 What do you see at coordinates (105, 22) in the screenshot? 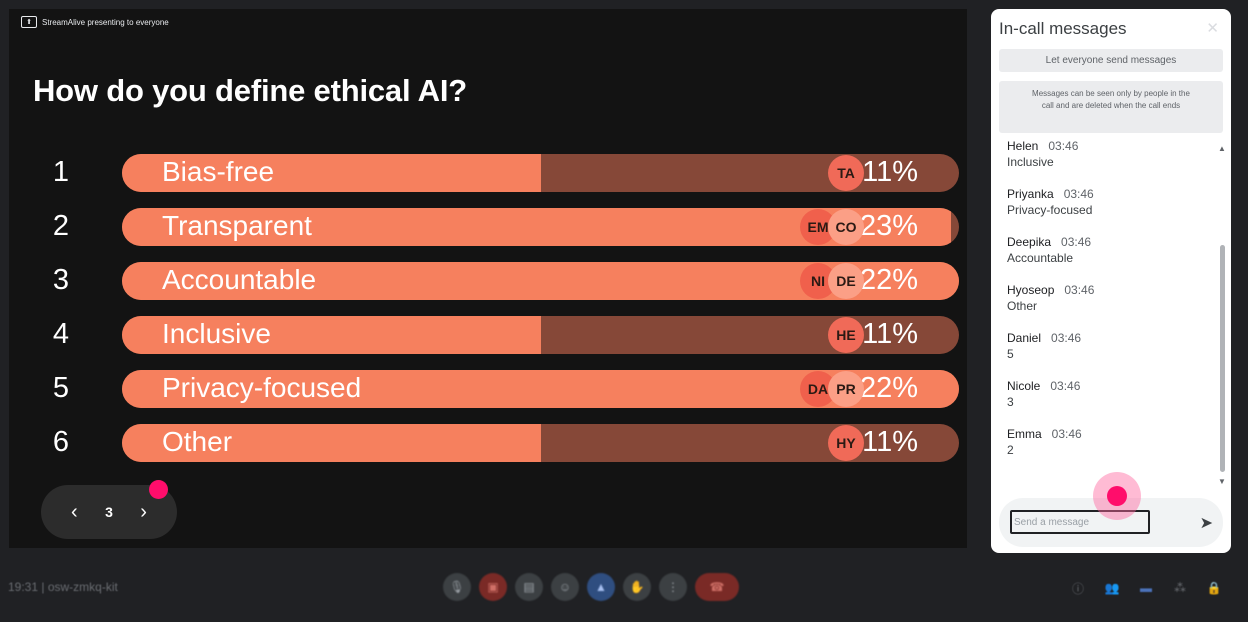
I see `presenting-label: StreamAlive presenting to everyone` at bounding box center [105, 22].